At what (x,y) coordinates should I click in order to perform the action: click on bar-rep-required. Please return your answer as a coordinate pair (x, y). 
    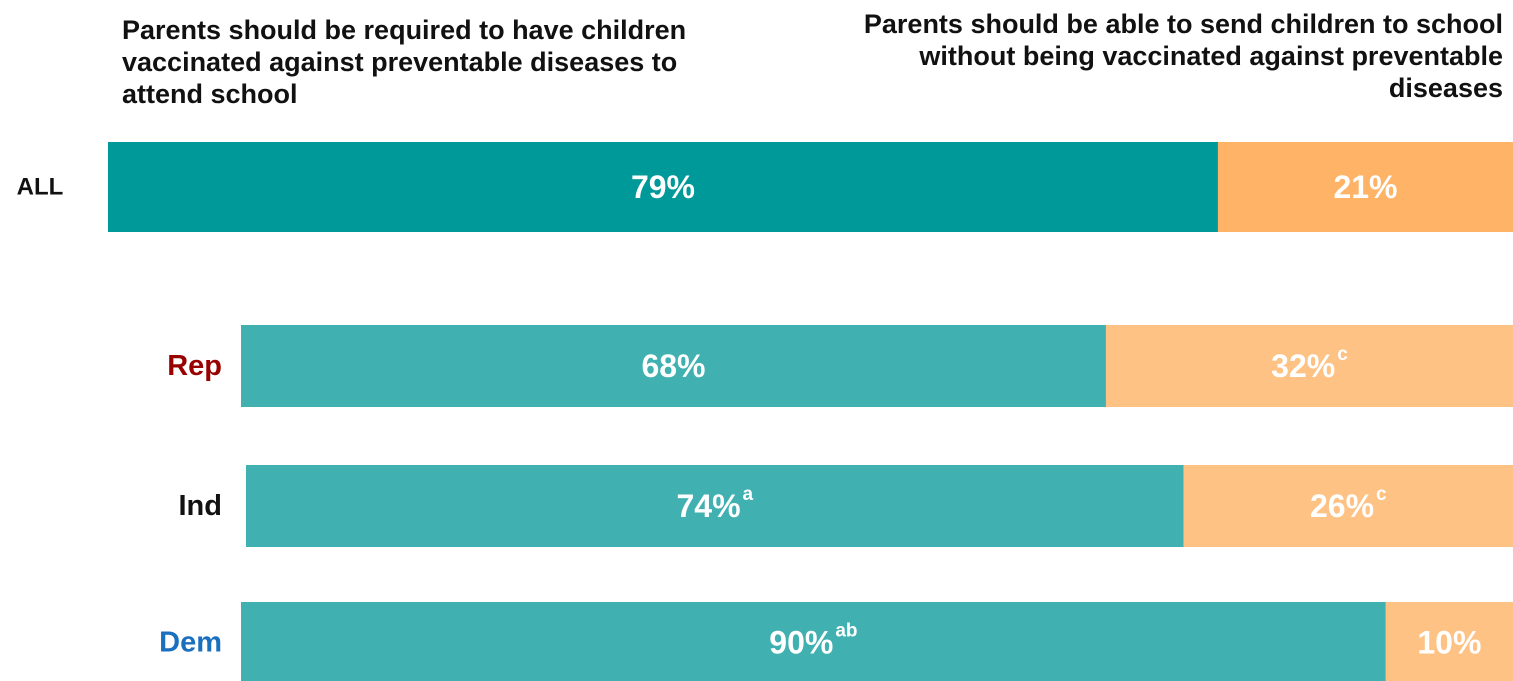
    Looking at the image, I should click on (673, 366).